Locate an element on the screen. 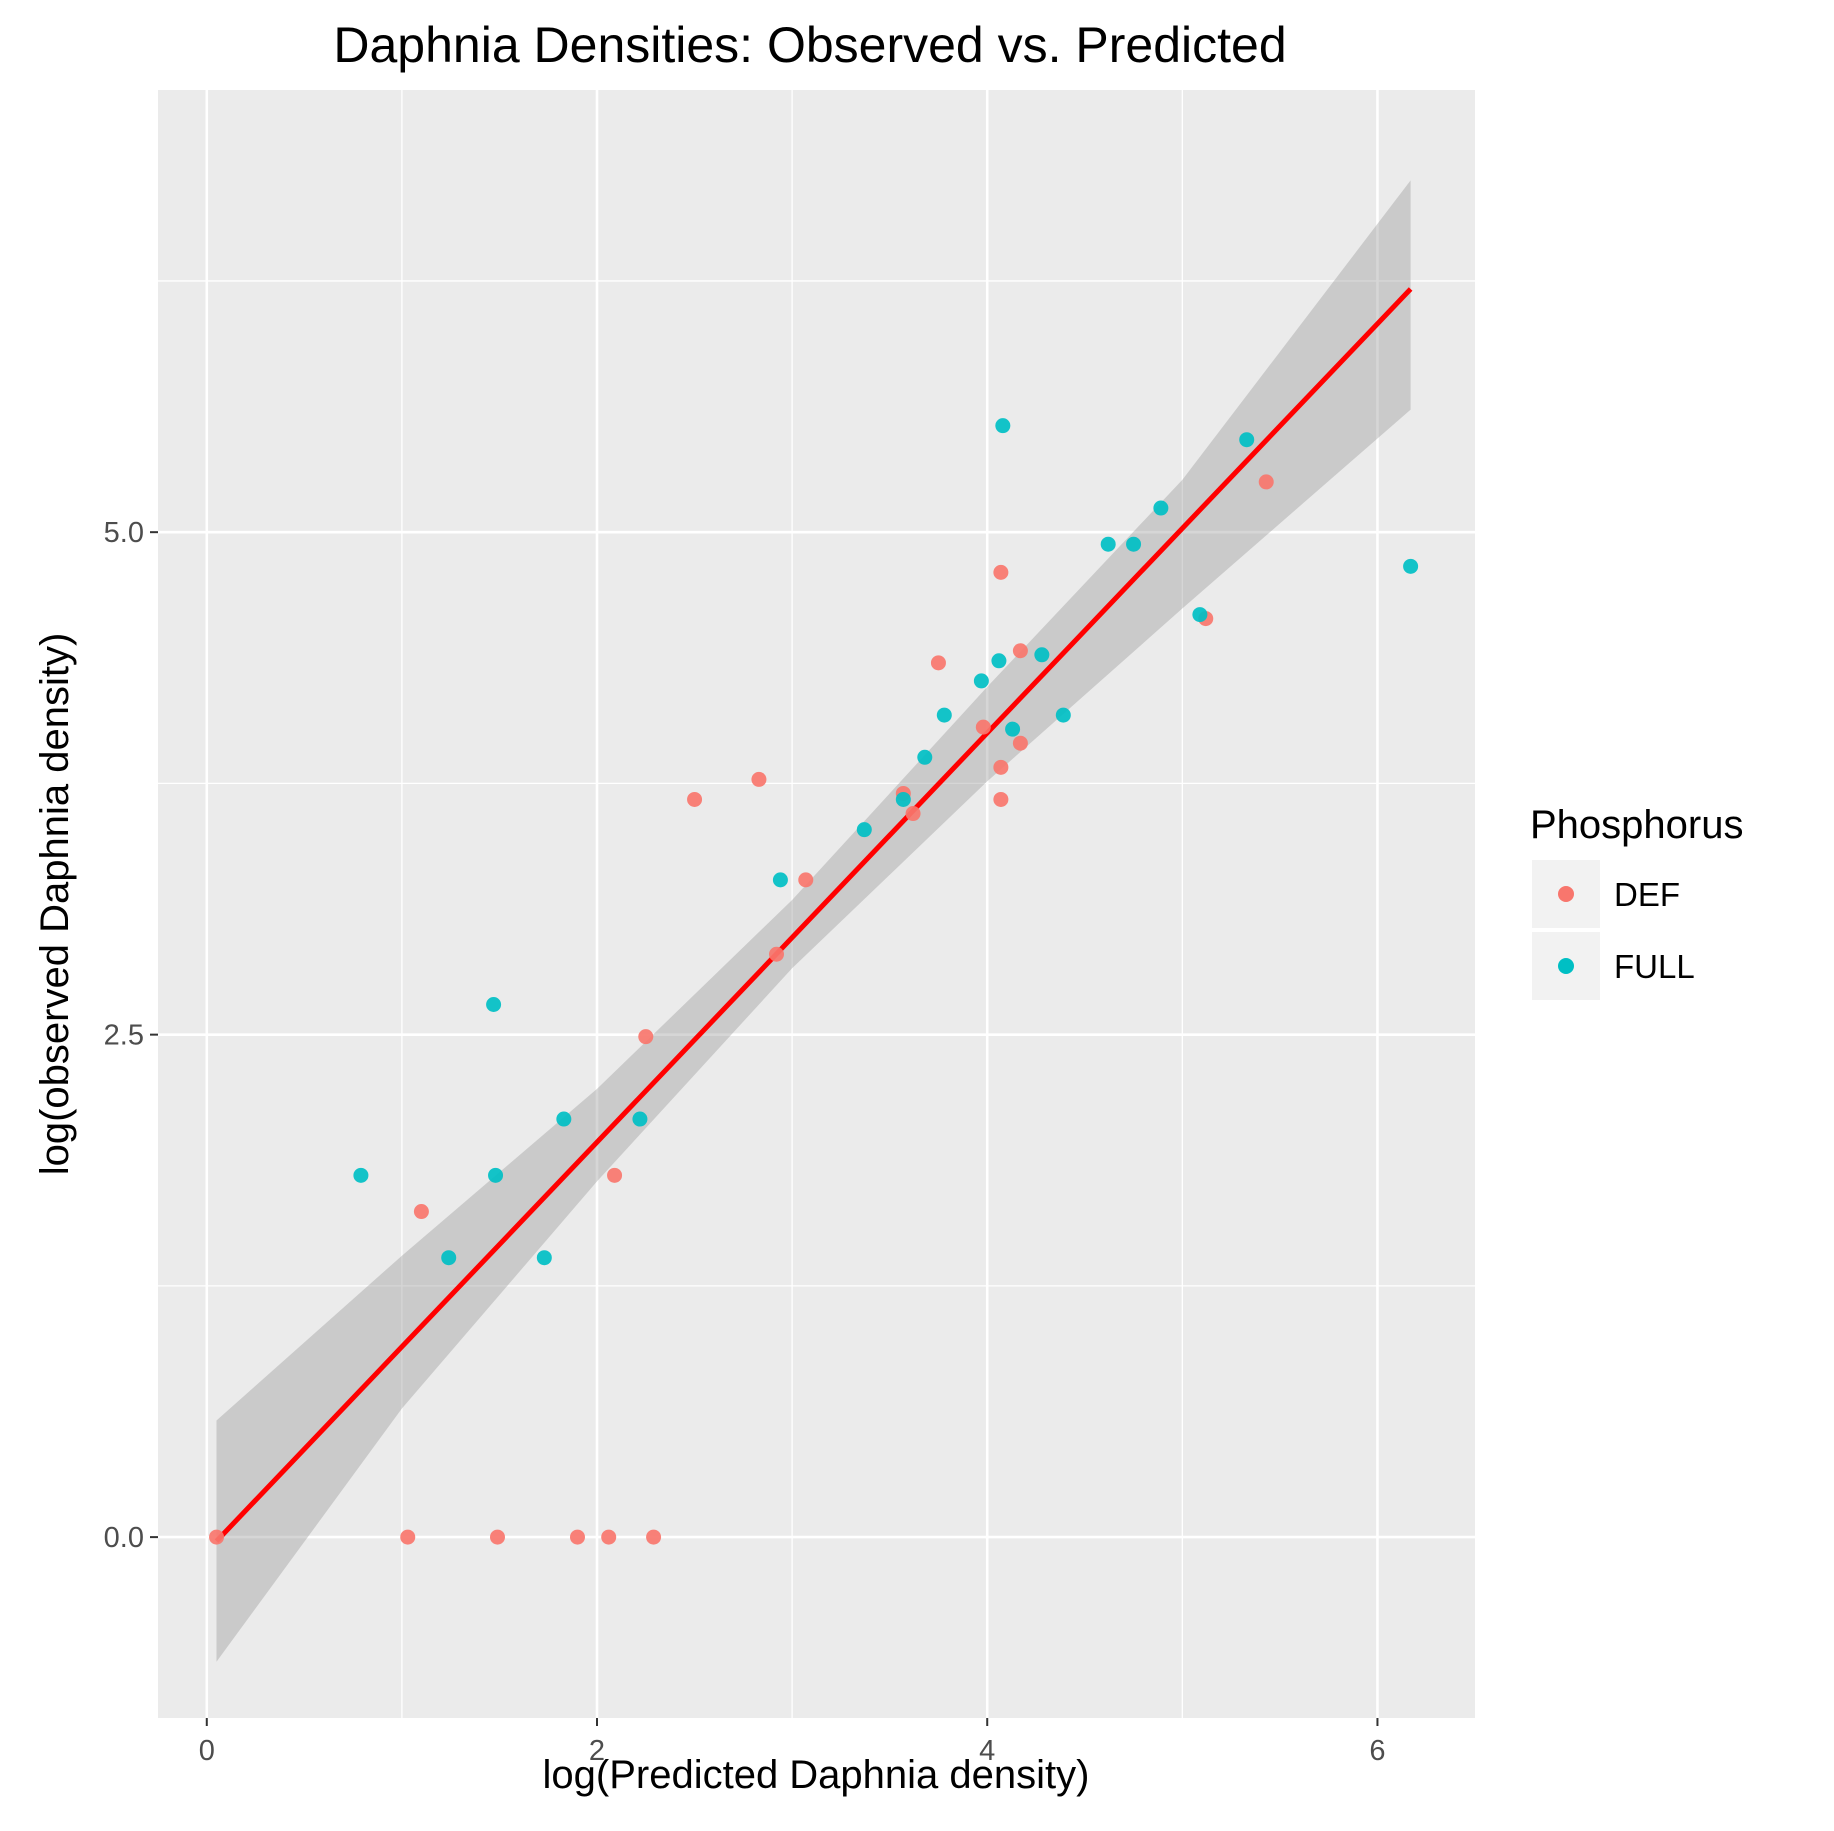 Image resolution: width=1834 pixels, height=1831 pixels. y-axis-title: log(observed Daphnia density) is located at coordinates (55, 904).